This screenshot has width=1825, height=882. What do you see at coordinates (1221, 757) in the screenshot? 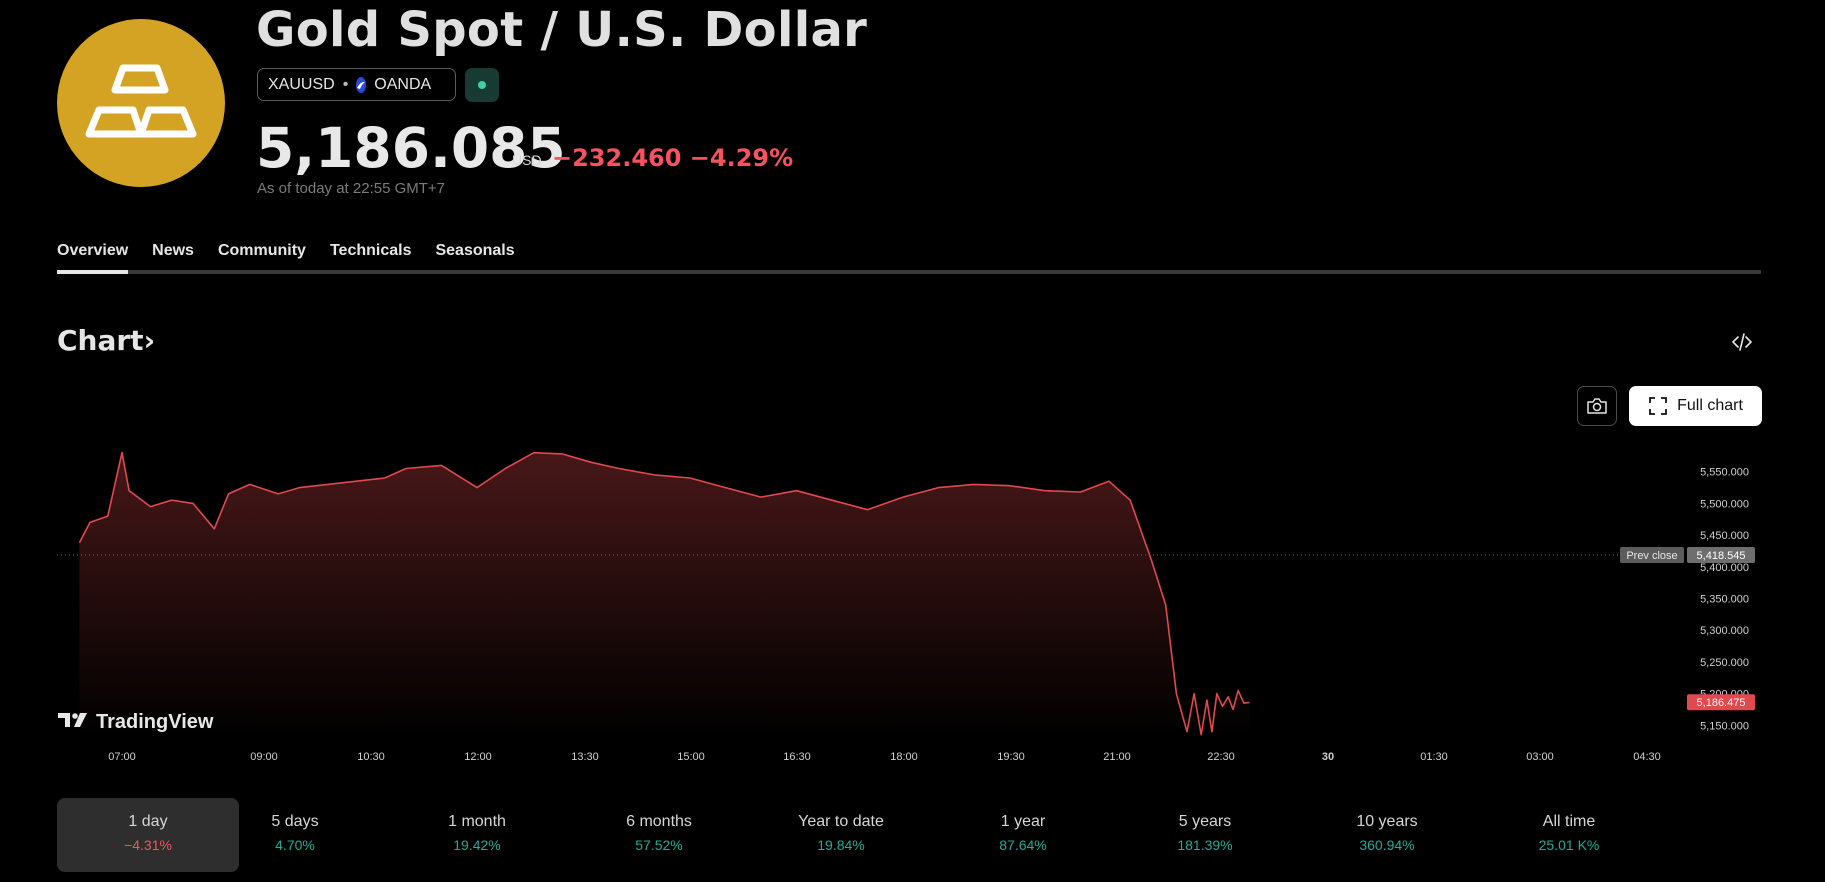
I see `x-tick-label: 22:30` at bounding box center [1221, 757].